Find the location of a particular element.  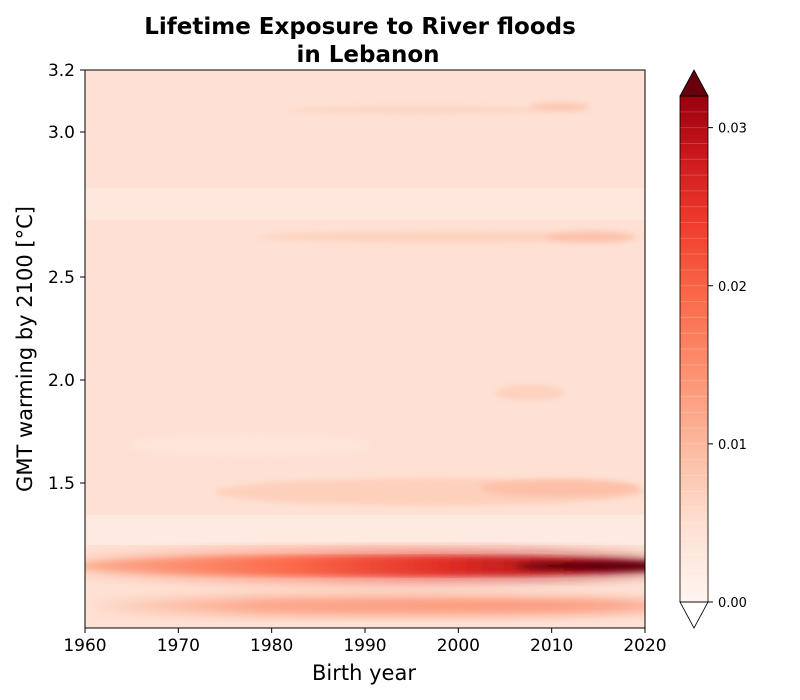

y-tick-label: 3.0 is located at coordinates (61, 133).